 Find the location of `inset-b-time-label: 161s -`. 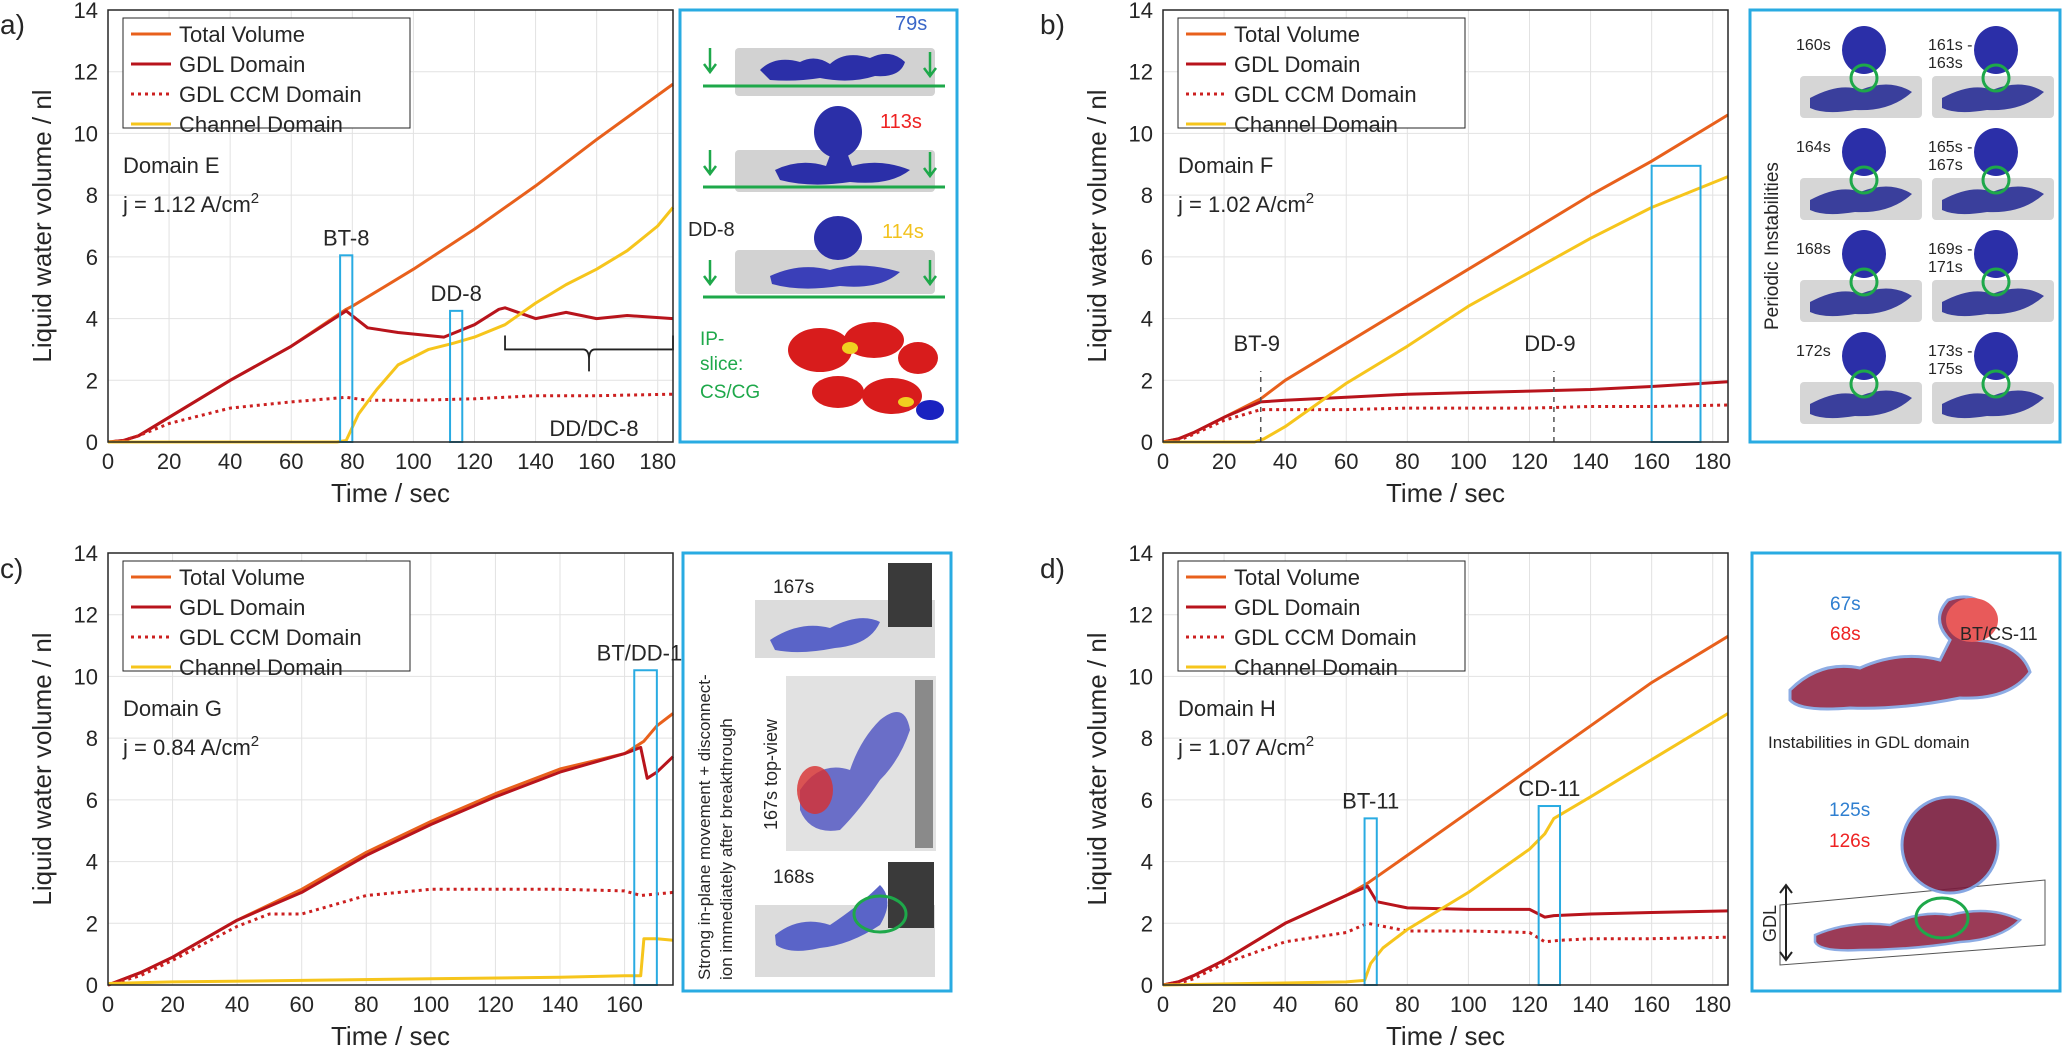

inset-b-time-label: 161s - is located at coordinates (1950, 45).